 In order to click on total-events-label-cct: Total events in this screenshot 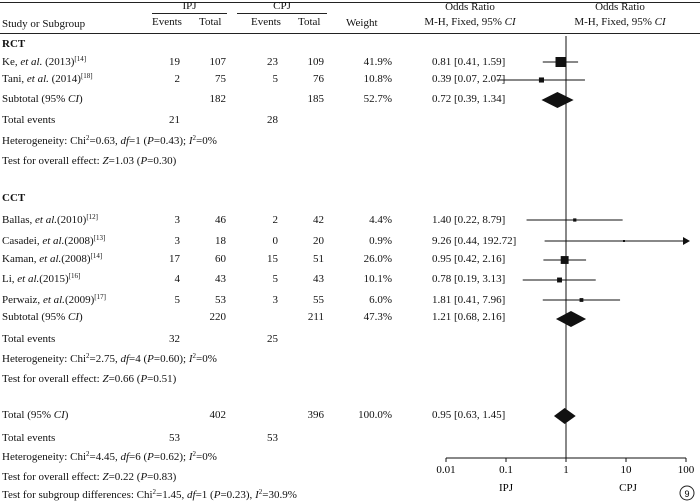, I will do `click(29, 339)`.